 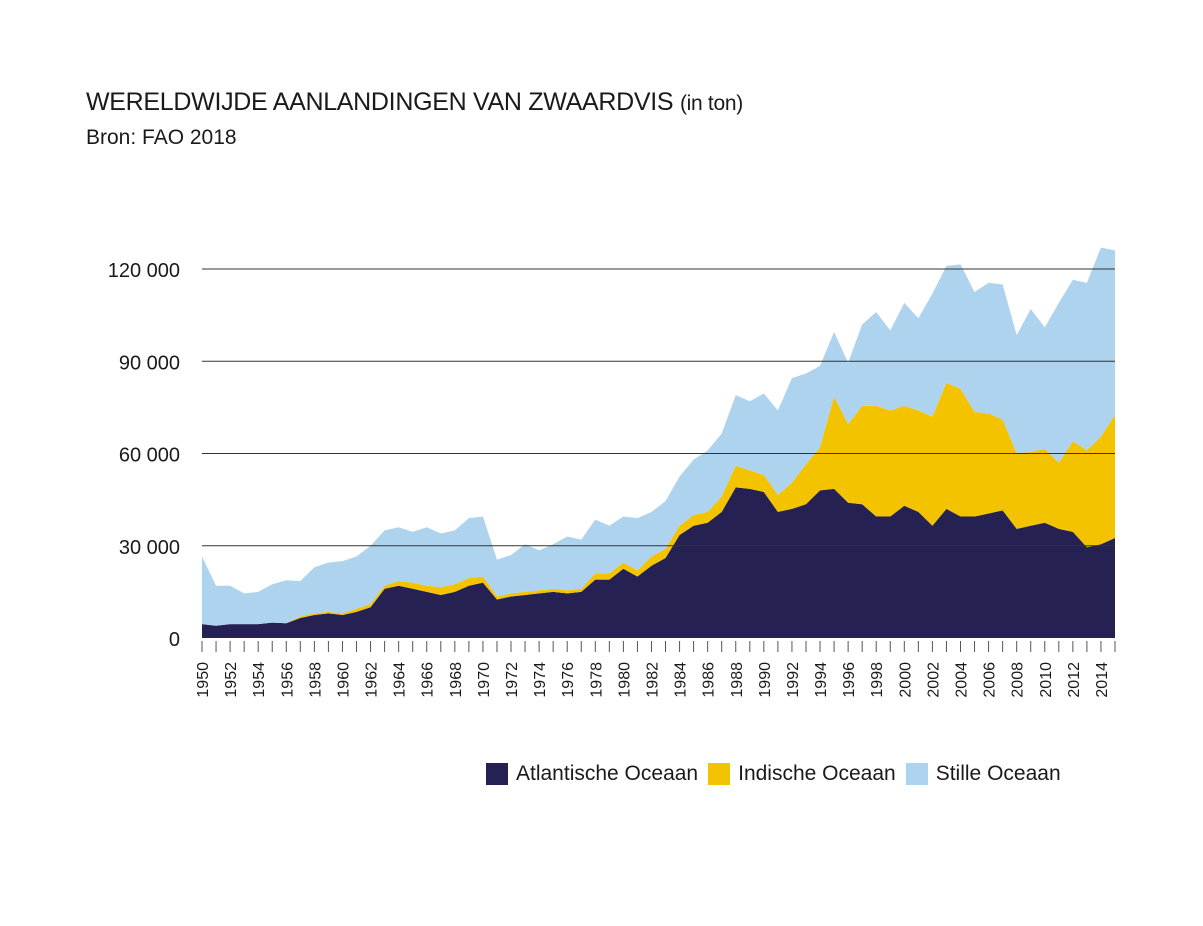 I want to click on x-tick-label: 1950, so click(x=203, y=680).